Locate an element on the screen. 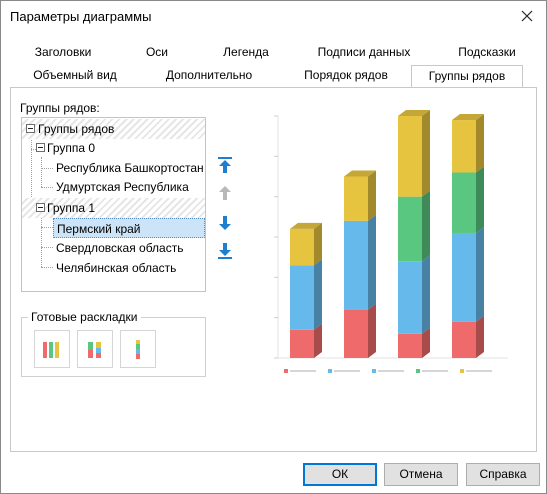  tab-series-groups: Группы рядов is located at coordinates (467, 76).